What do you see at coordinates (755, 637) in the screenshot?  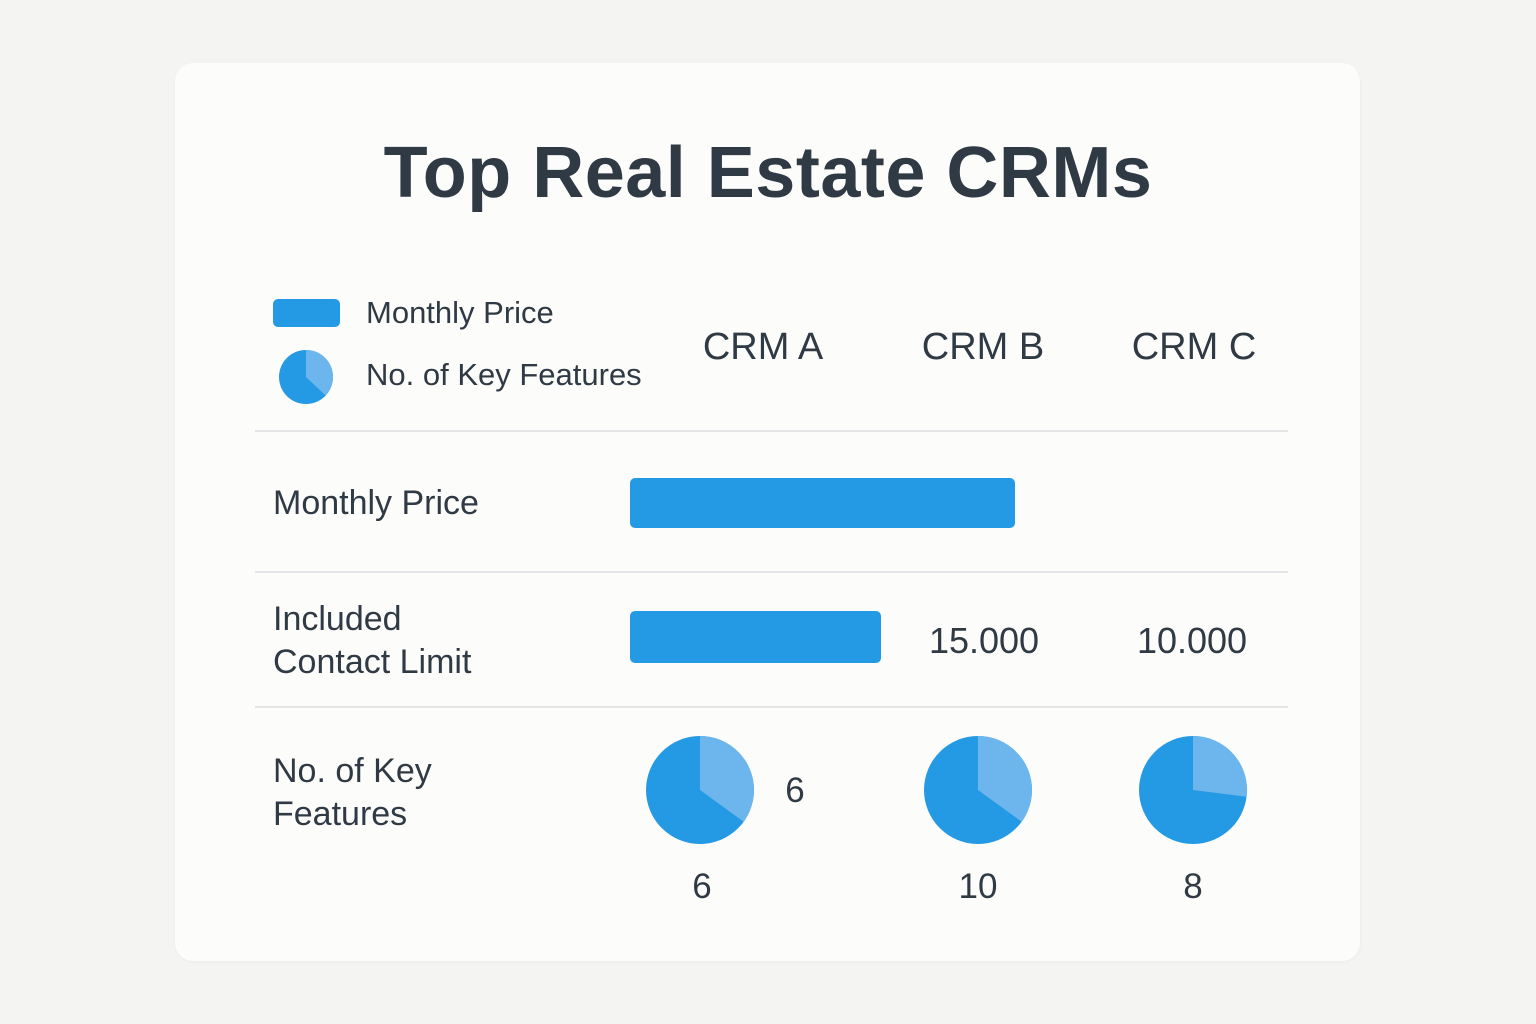 I see `contact-limit-bar-crm-a` at bounding box center [755, 637].